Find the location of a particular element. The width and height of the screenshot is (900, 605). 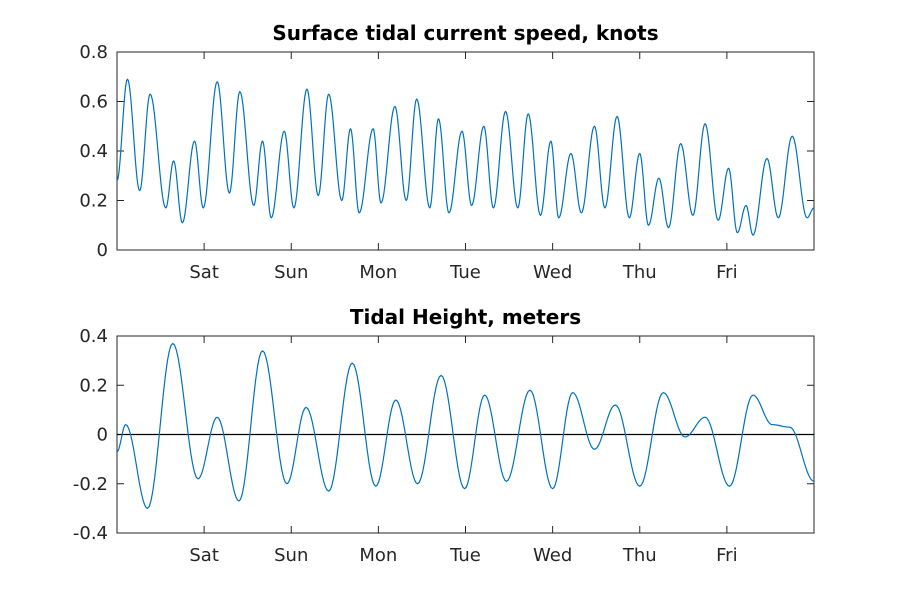

current-speed-y-tick-label: 0.4 is located at coordinates (93, 151).